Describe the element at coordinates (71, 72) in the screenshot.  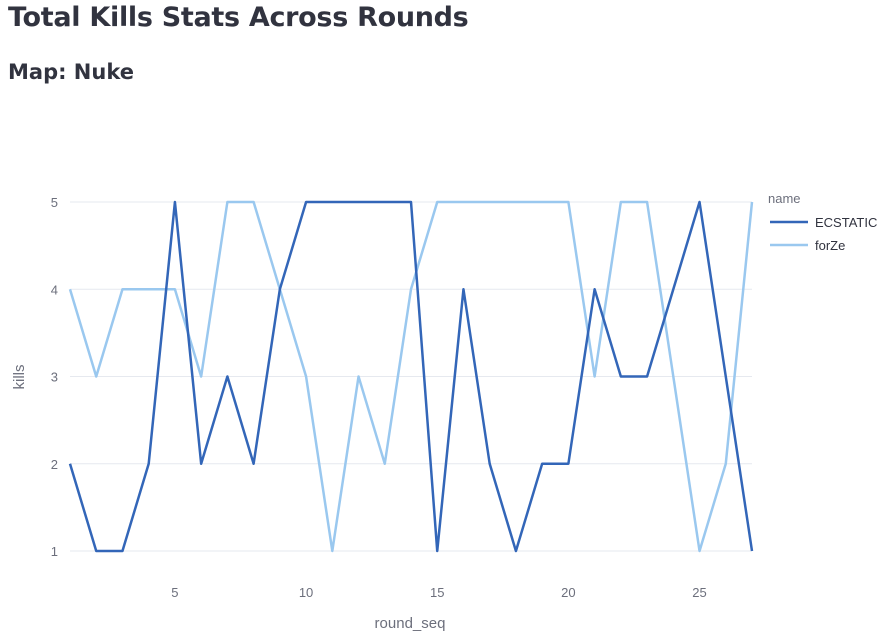
I see `page-subtitle: Map: Nuke` at that location.